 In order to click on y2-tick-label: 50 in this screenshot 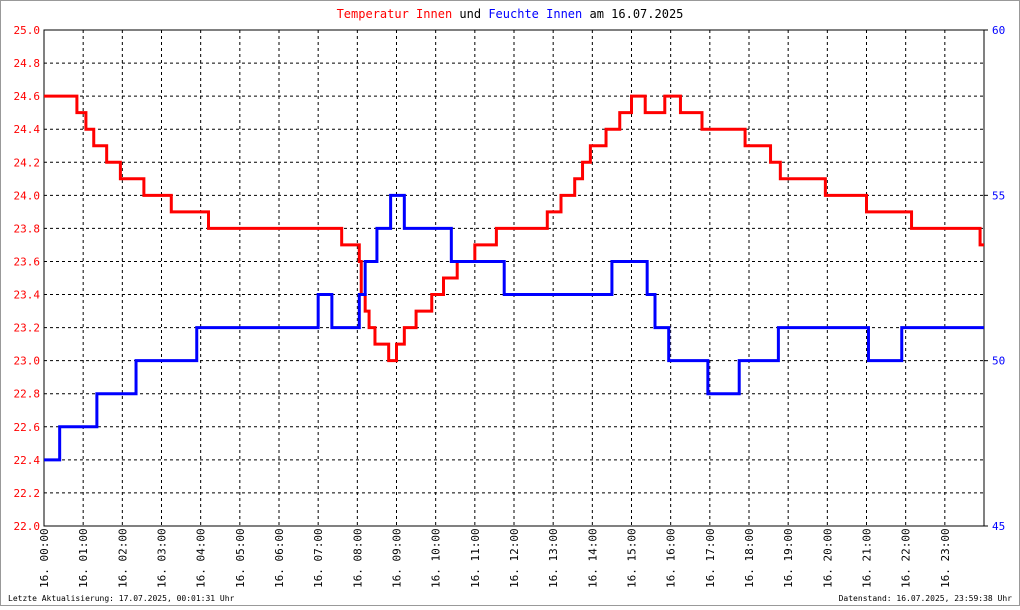, I will do `click(998, 361)`.